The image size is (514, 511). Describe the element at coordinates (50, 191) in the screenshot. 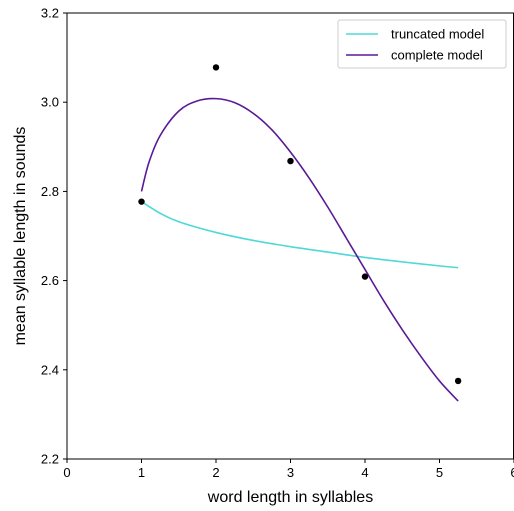

I see `y-tick-label: 2.8` at that location.